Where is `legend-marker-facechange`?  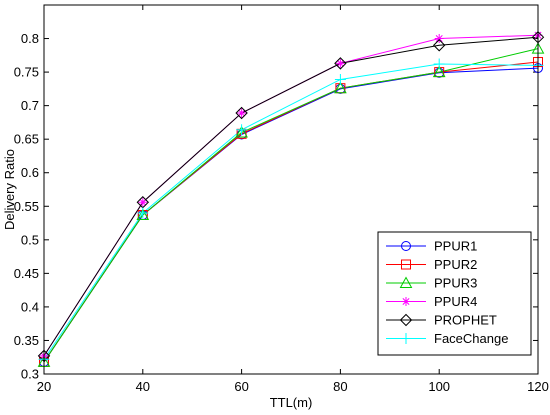 legend-marker-facechange is located at coordinates (406, 338).